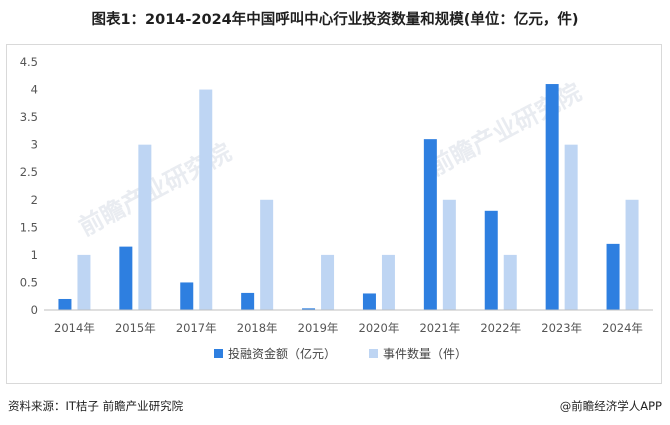 The height and width of the screenshot is (425, 670). Describe the element at coordinates (34, 90) in the screenshot. I see `y-tick-label: 4` at that location.